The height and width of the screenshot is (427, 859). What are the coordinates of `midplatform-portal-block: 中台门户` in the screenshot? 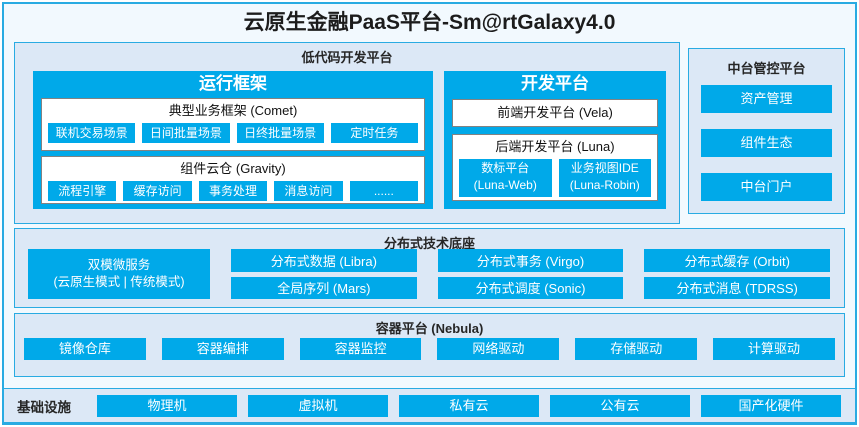 It's located at (766, 187).